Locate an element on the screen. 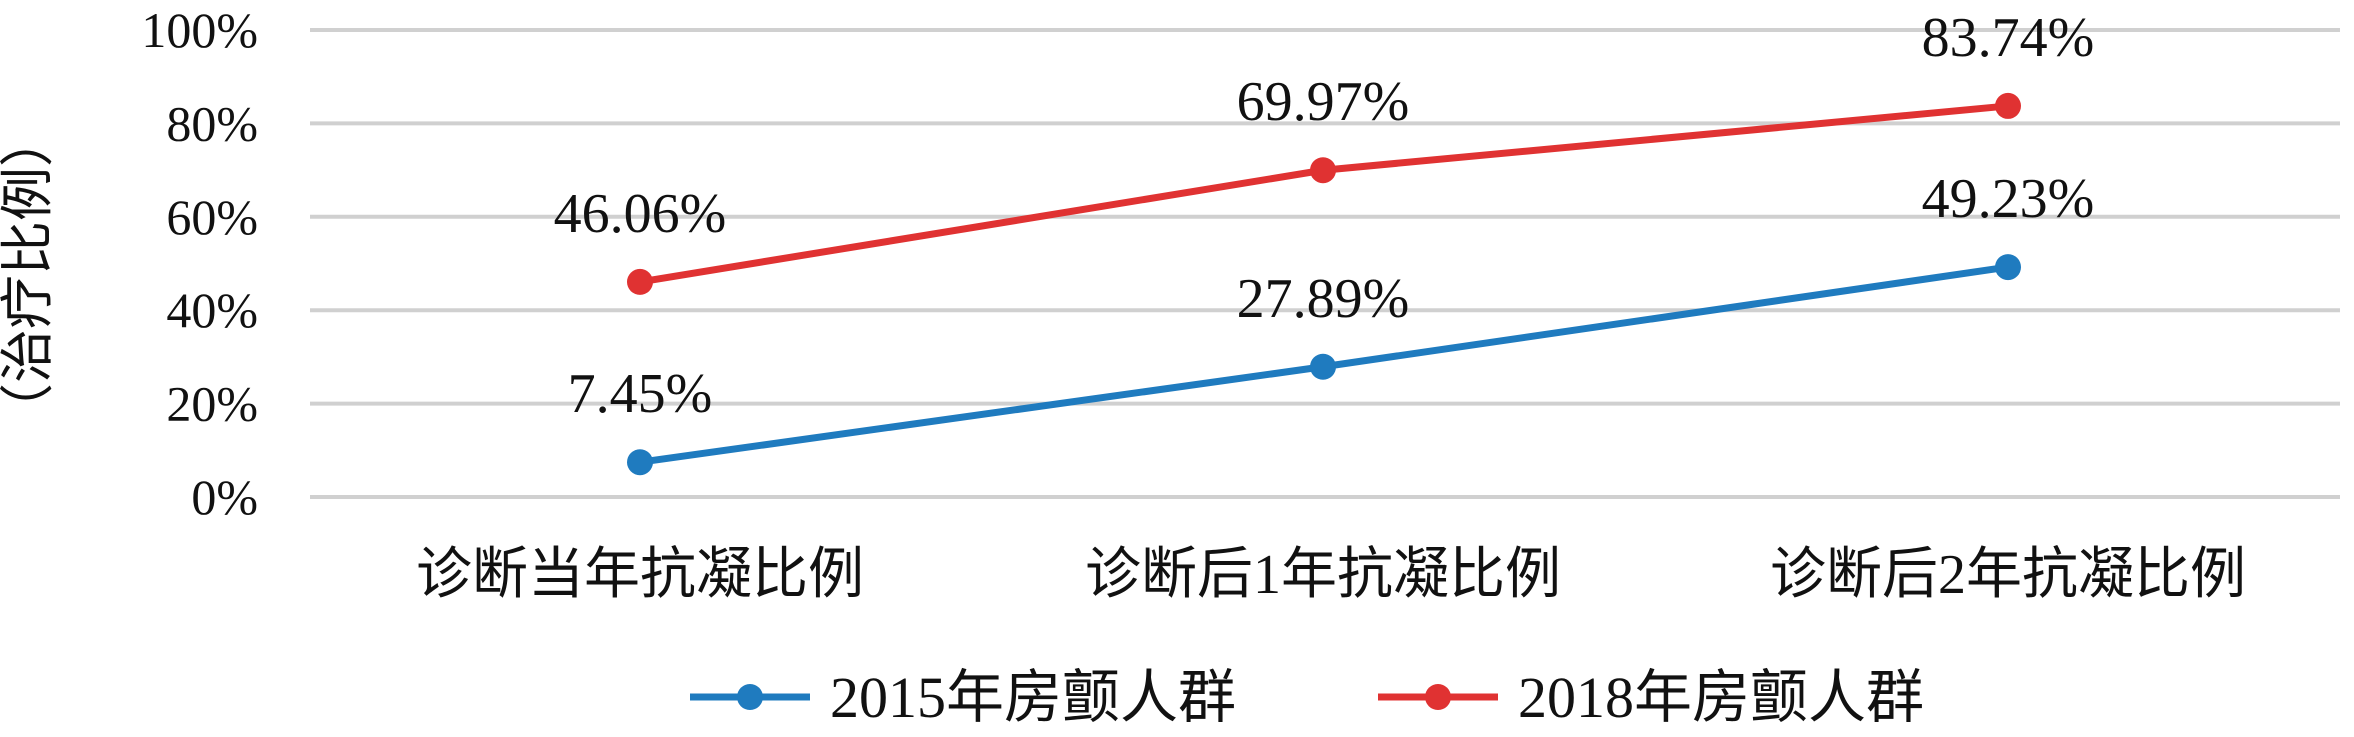 Image resolution: width=2354 pixels, height=737 pixels. data-label: 46.06% is located at coordinates (640, 214).